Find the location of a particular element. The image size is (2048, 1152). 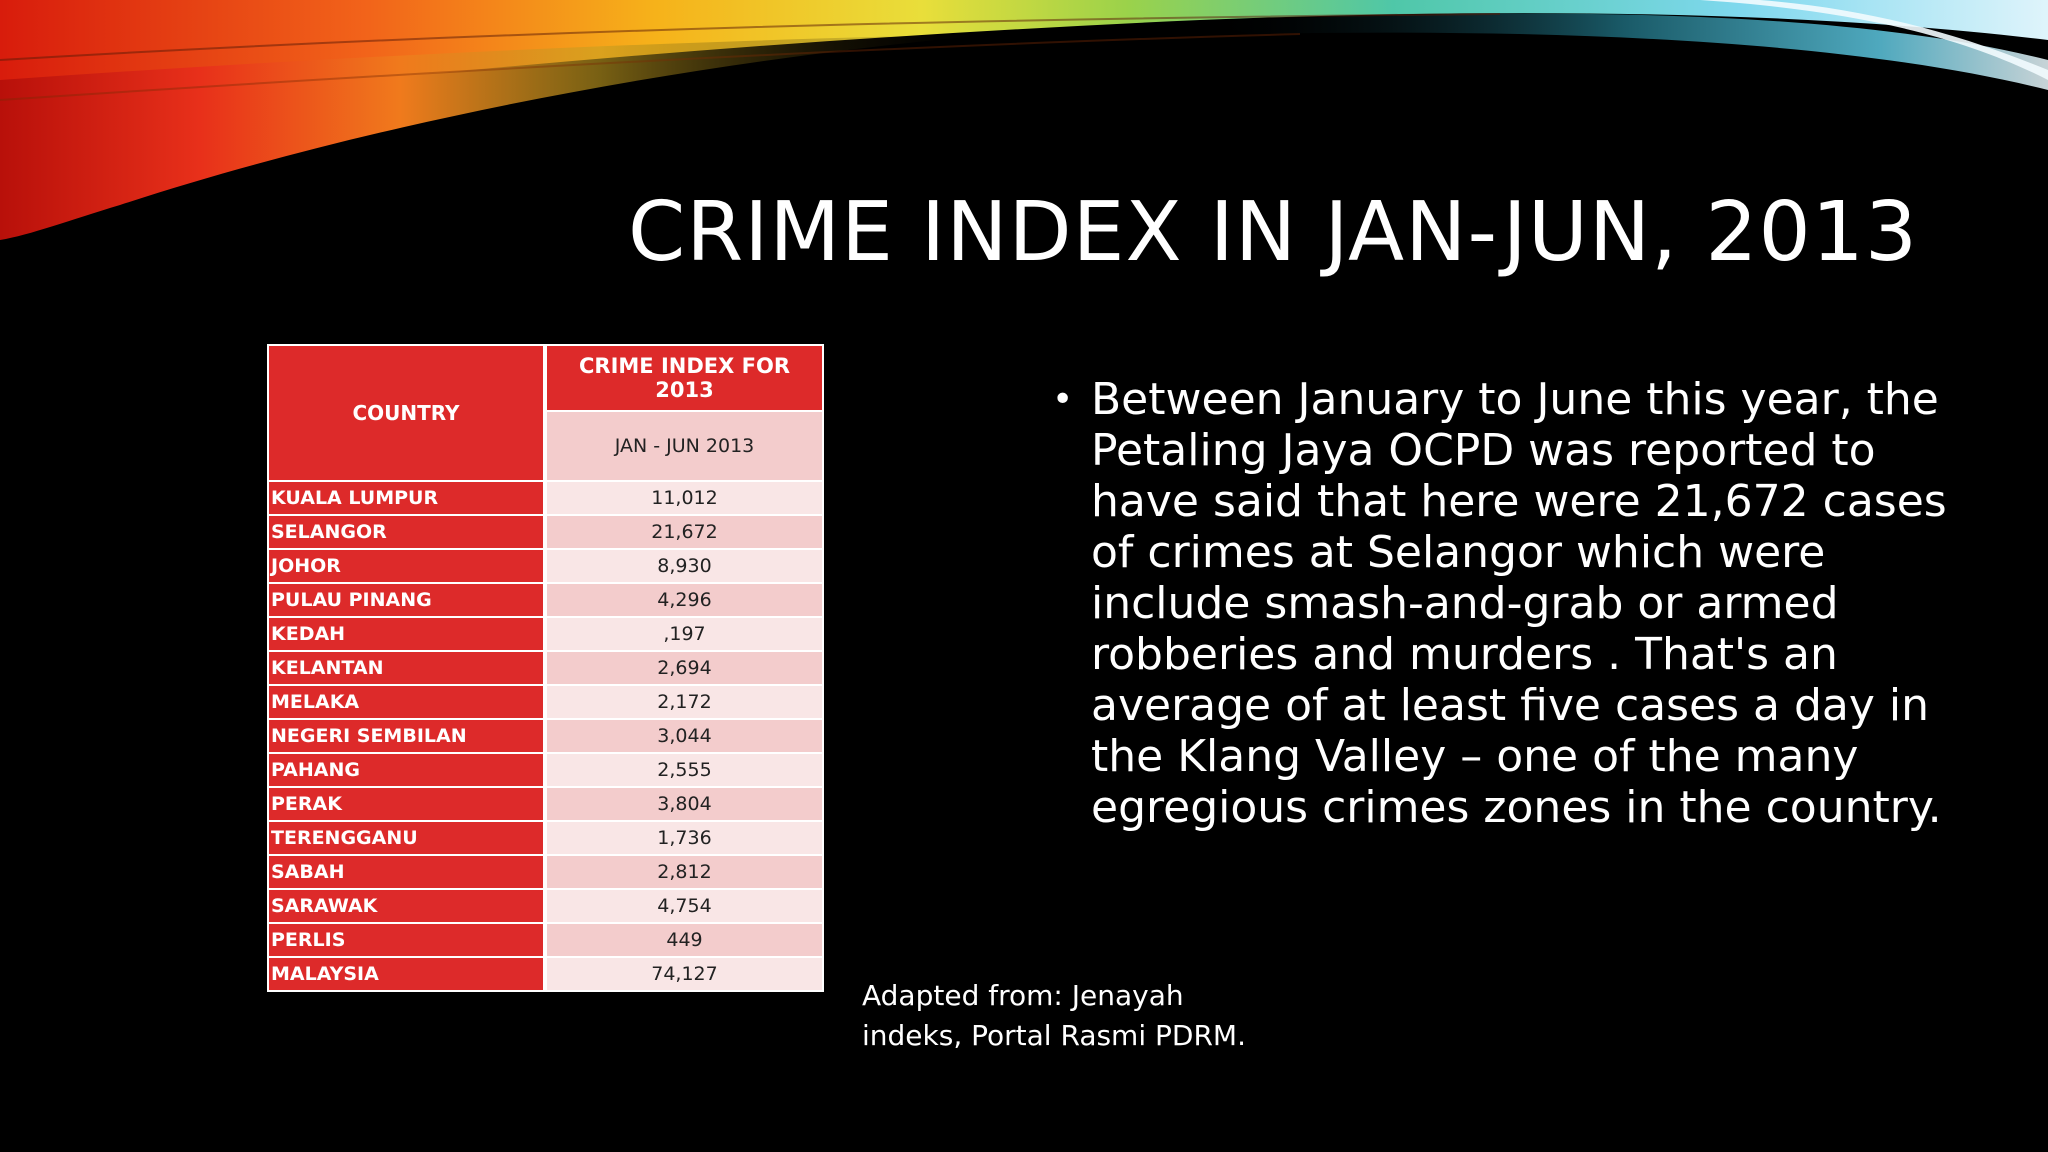

state-name-cell: MELAKA is located at coordinates (407, 702).